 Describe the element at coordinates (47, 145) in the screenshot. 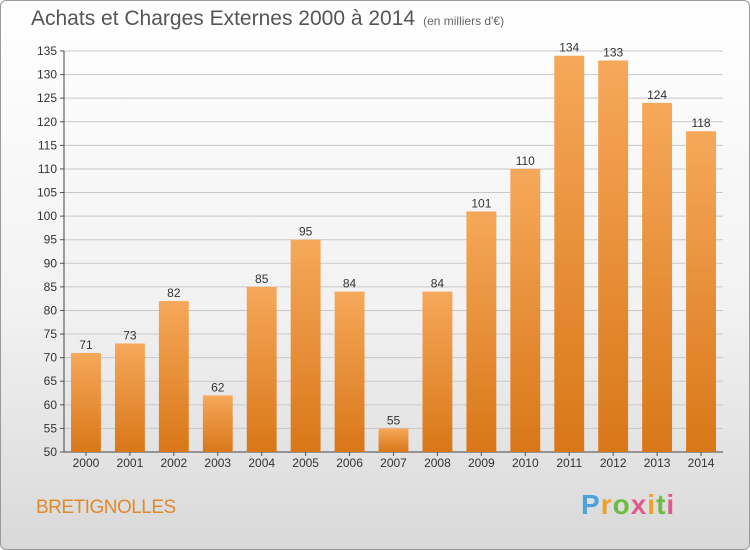

I see `y-tick-label: 115` at that location.